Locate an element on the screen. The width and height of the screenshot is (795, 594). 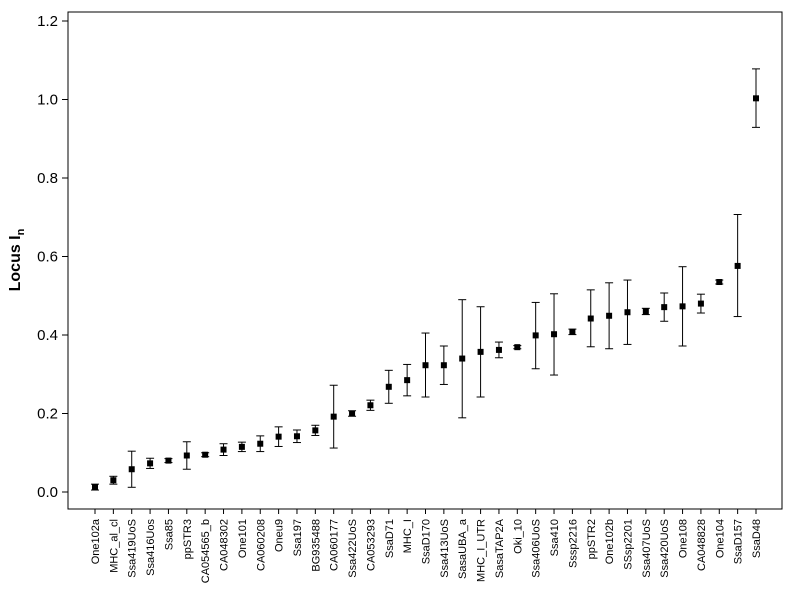
y-axis-title: Locus In is located at coordinates (17, 259).